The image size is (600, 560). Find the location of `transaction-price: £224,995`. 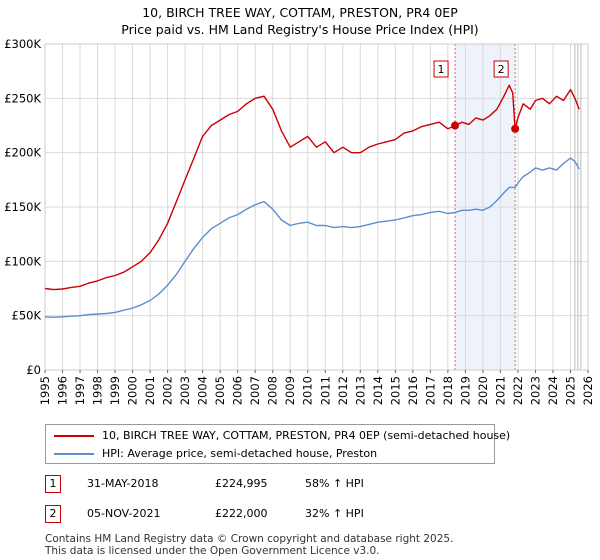

transaction-price: £224,995 is located at coordinates (241, 483).